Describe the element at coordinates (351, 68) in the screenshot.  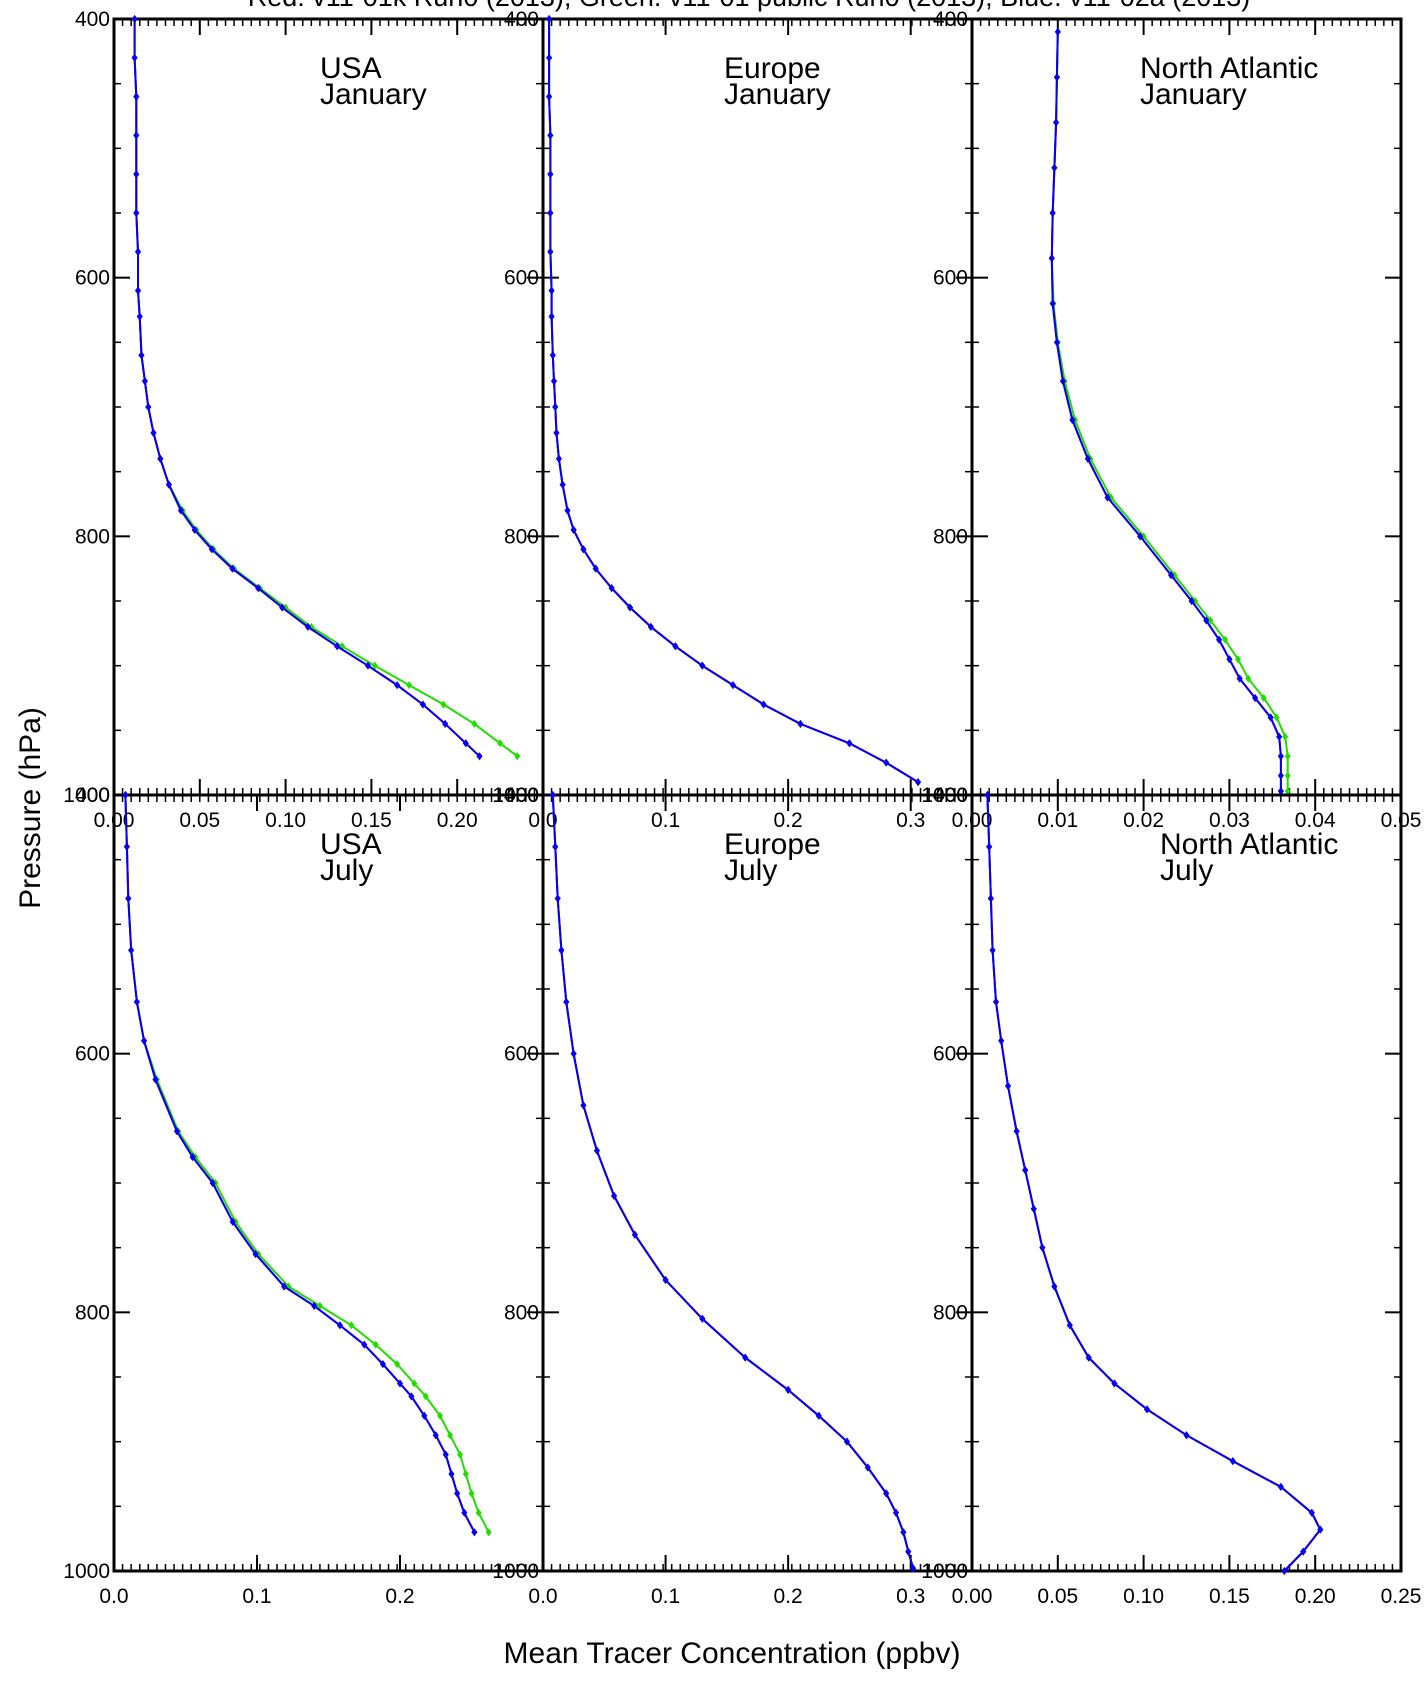
I see `panel-title-region: USA` at that location.